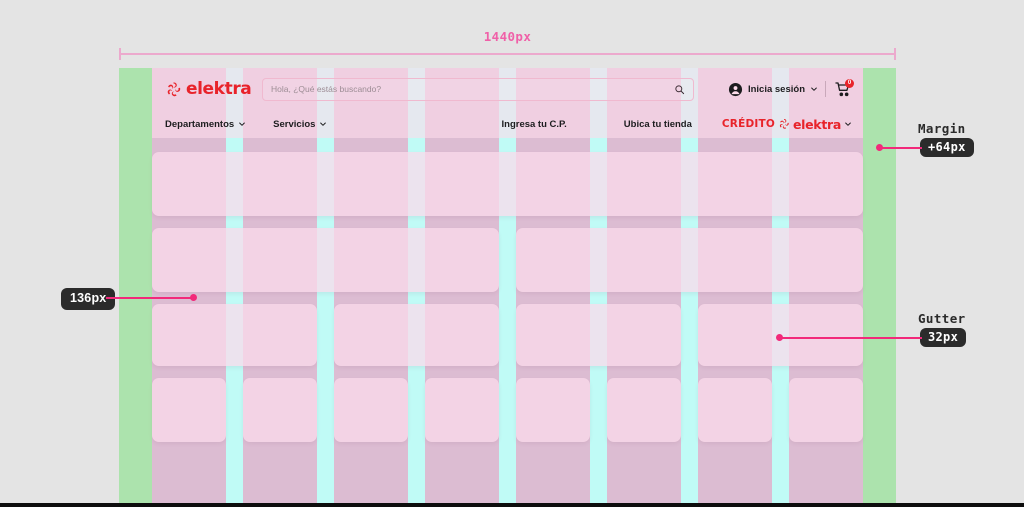 The image size is (1024, 507). I want to click on left-margin-band, so click(135, 285).